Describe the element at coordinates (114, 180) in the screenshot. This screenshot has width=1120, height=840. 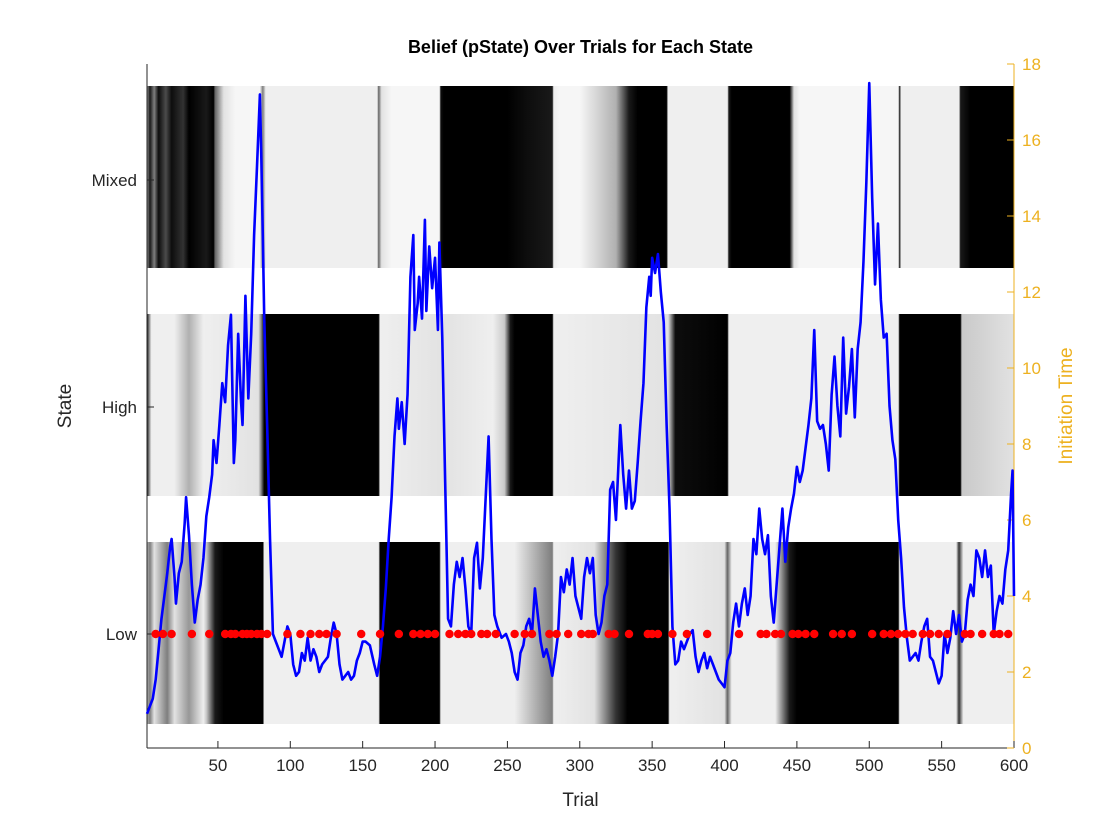
I see `y-tick-label-mixed: Mixed` at that location.